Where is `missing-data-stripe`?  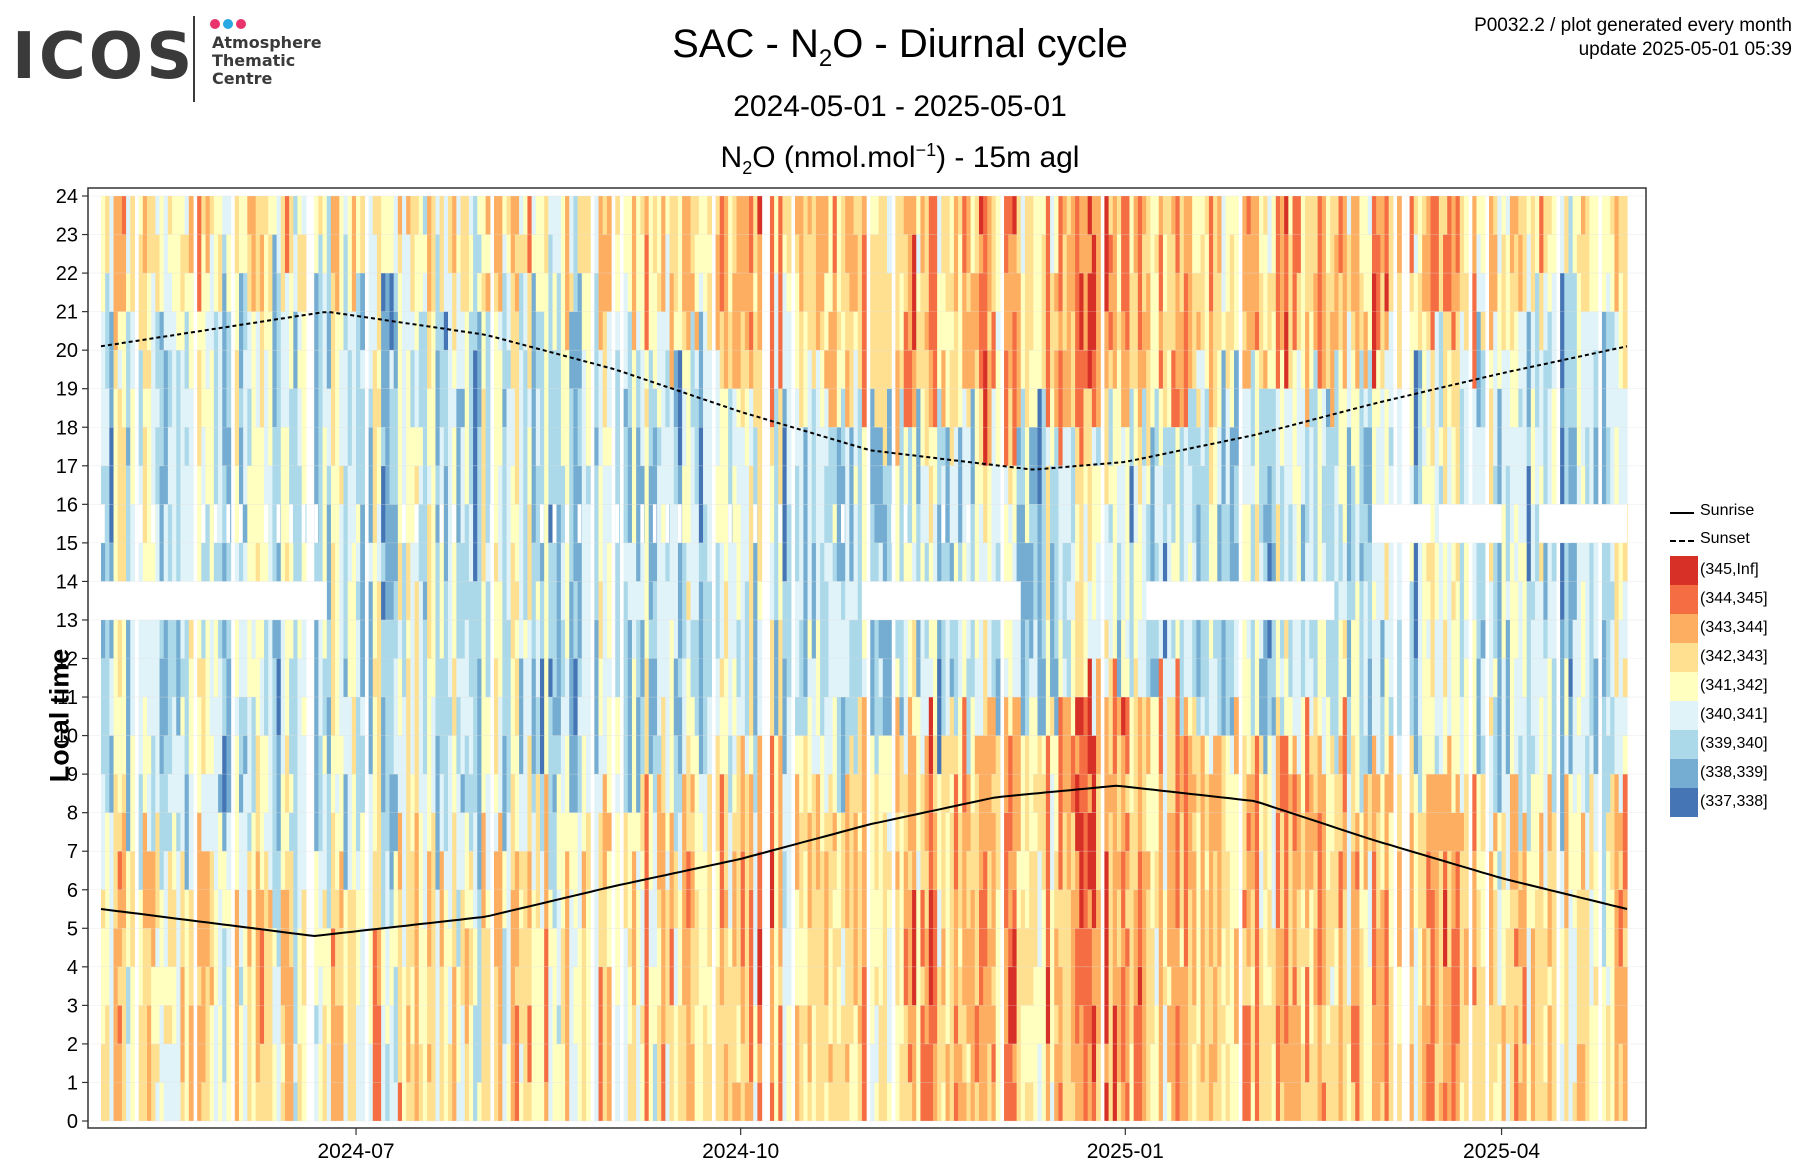
missing-data-stripe is located at coordinates (654, 523).